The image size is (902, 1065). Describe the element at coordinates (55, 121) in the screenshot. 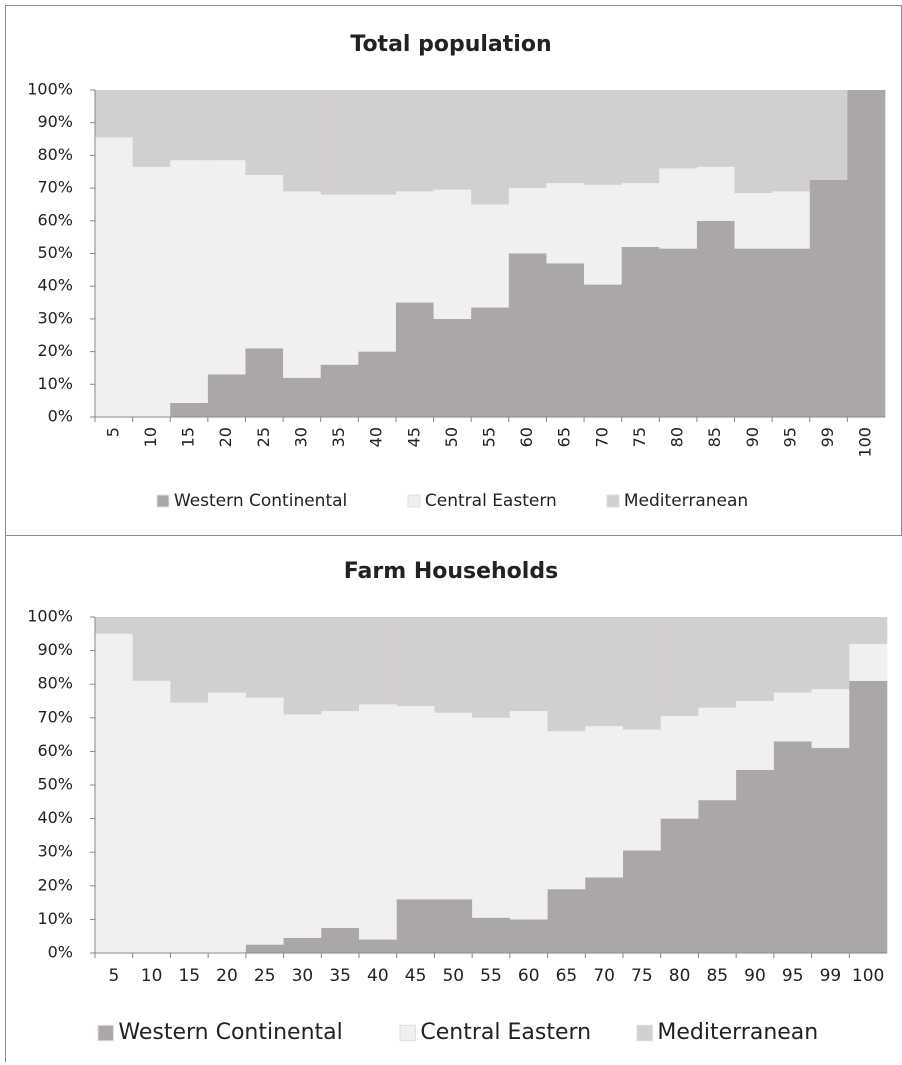

I see `y-tick-label: 90%` at that location.